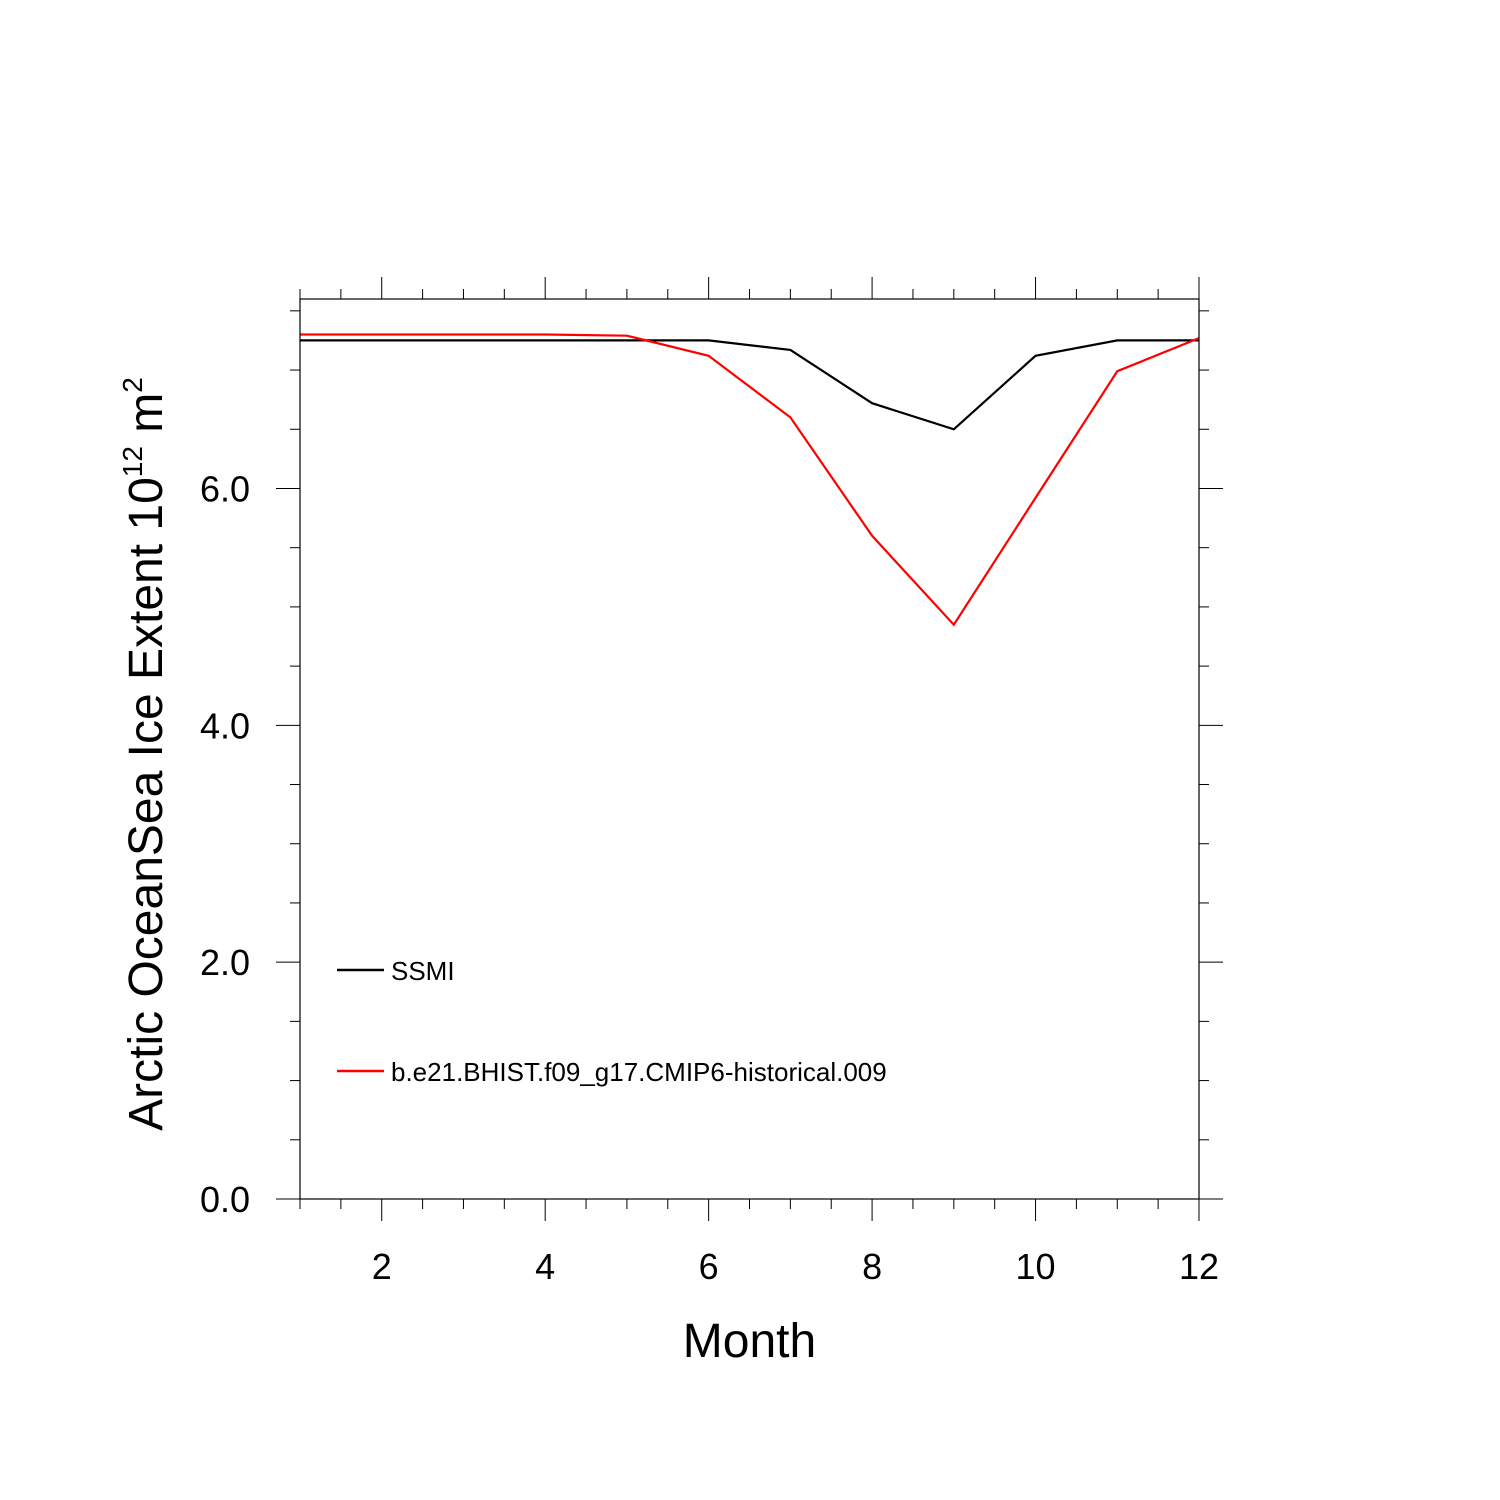  What do you see at coordinates (146, 419) in the screenshot?
I see `y-axis-title-unit: m` at bounding box center [146, 419].